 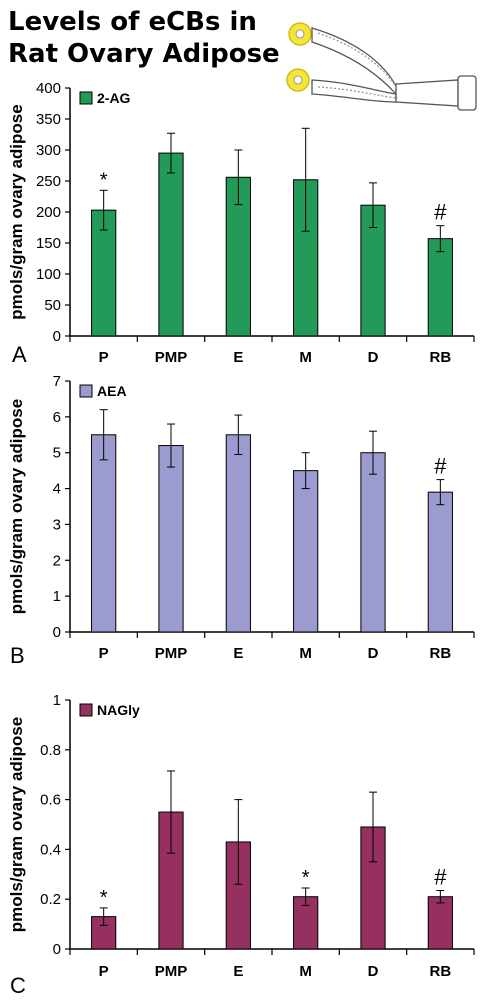 What do you see at coordinates (467, 93) in the screenshot?
I see `vaginal-end` at bounding box center [467, 93].